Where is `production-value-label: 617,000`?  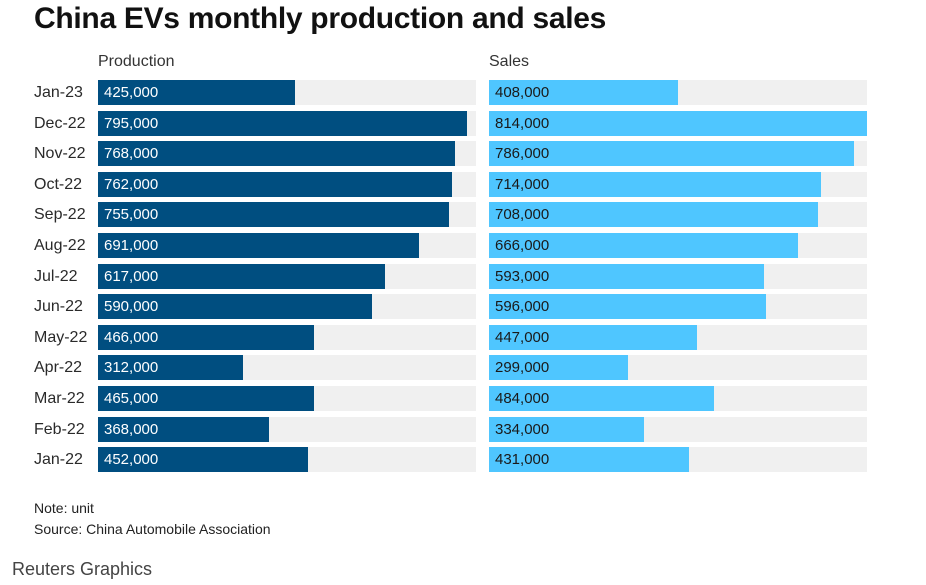 production-value-label: 617,000 is located at coordinates (131, 276).